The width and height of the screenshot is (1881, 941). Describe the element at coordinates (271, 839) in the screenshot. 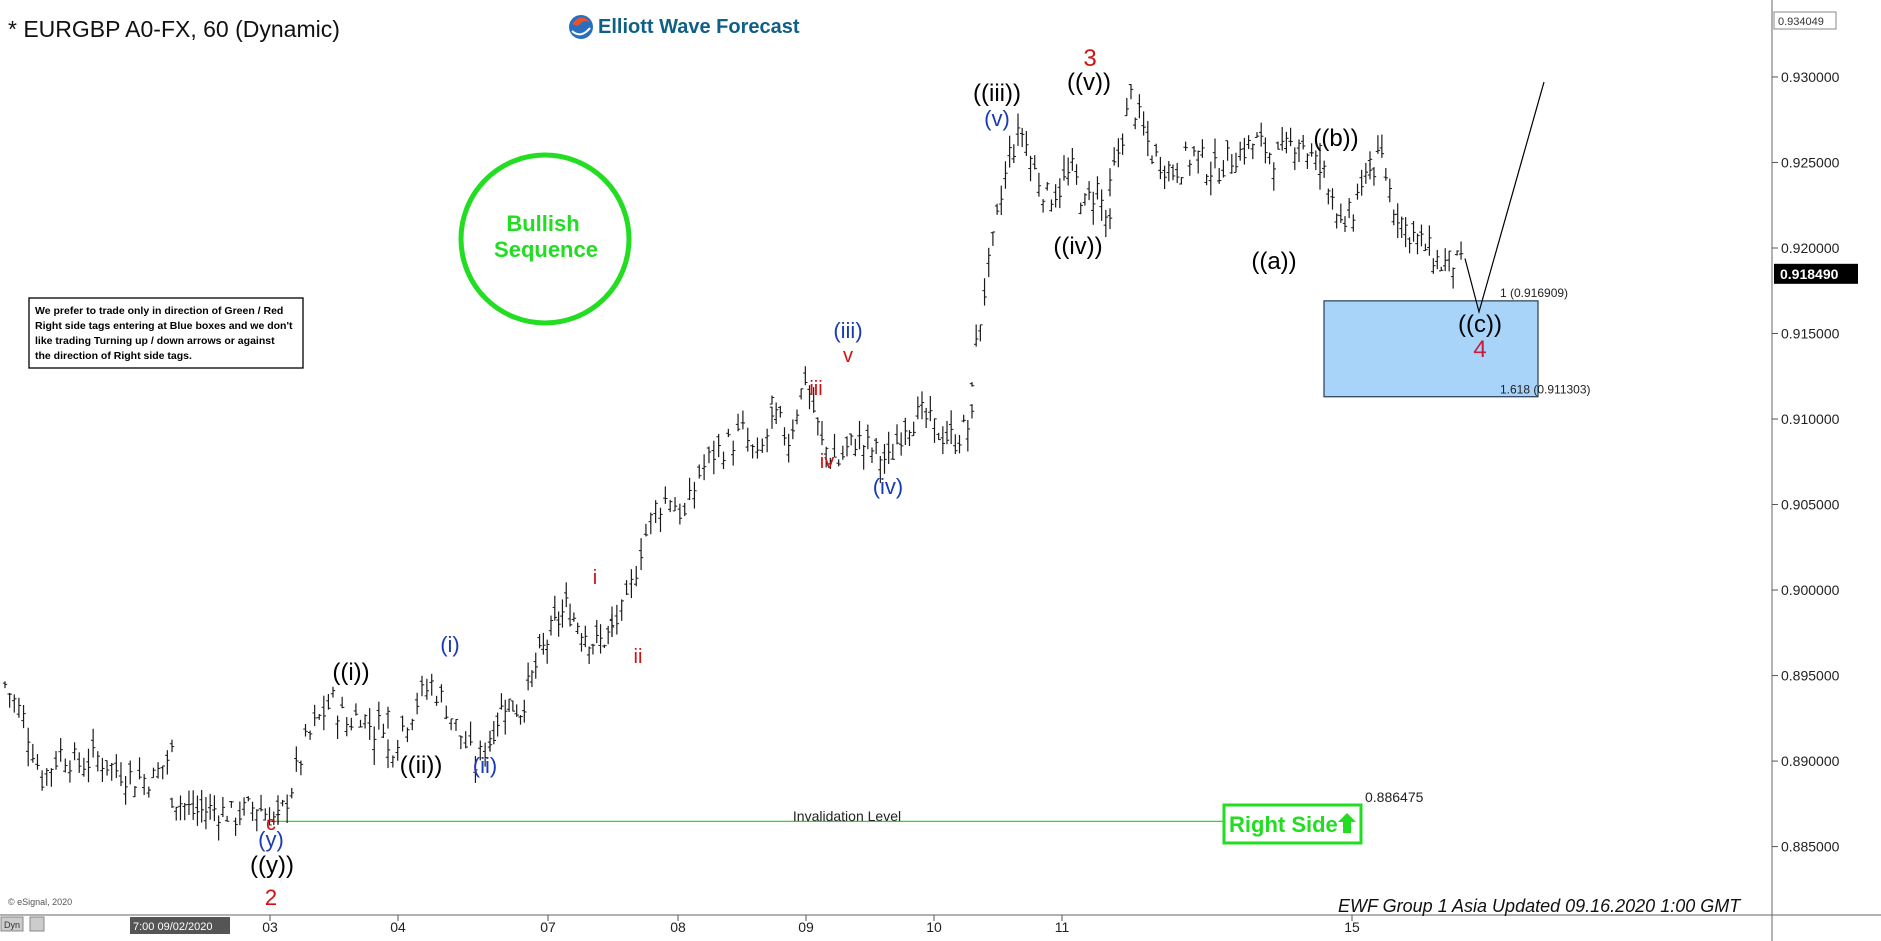

I see `wave-label: (y)` at that location.